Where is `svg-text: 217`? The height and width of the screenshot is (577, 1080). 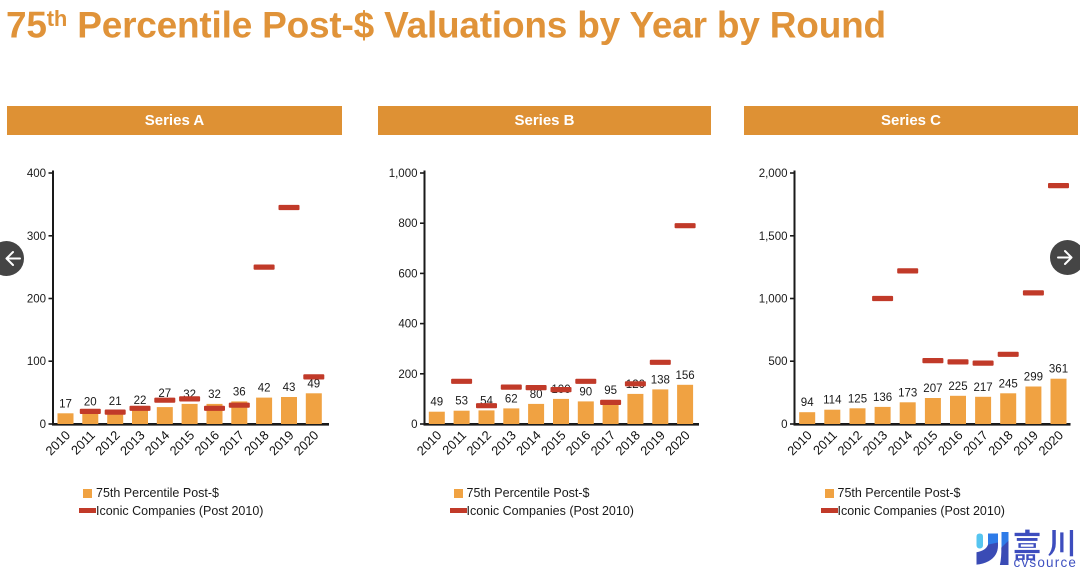 svg-text: 217 is located at coordinates (983, 388).